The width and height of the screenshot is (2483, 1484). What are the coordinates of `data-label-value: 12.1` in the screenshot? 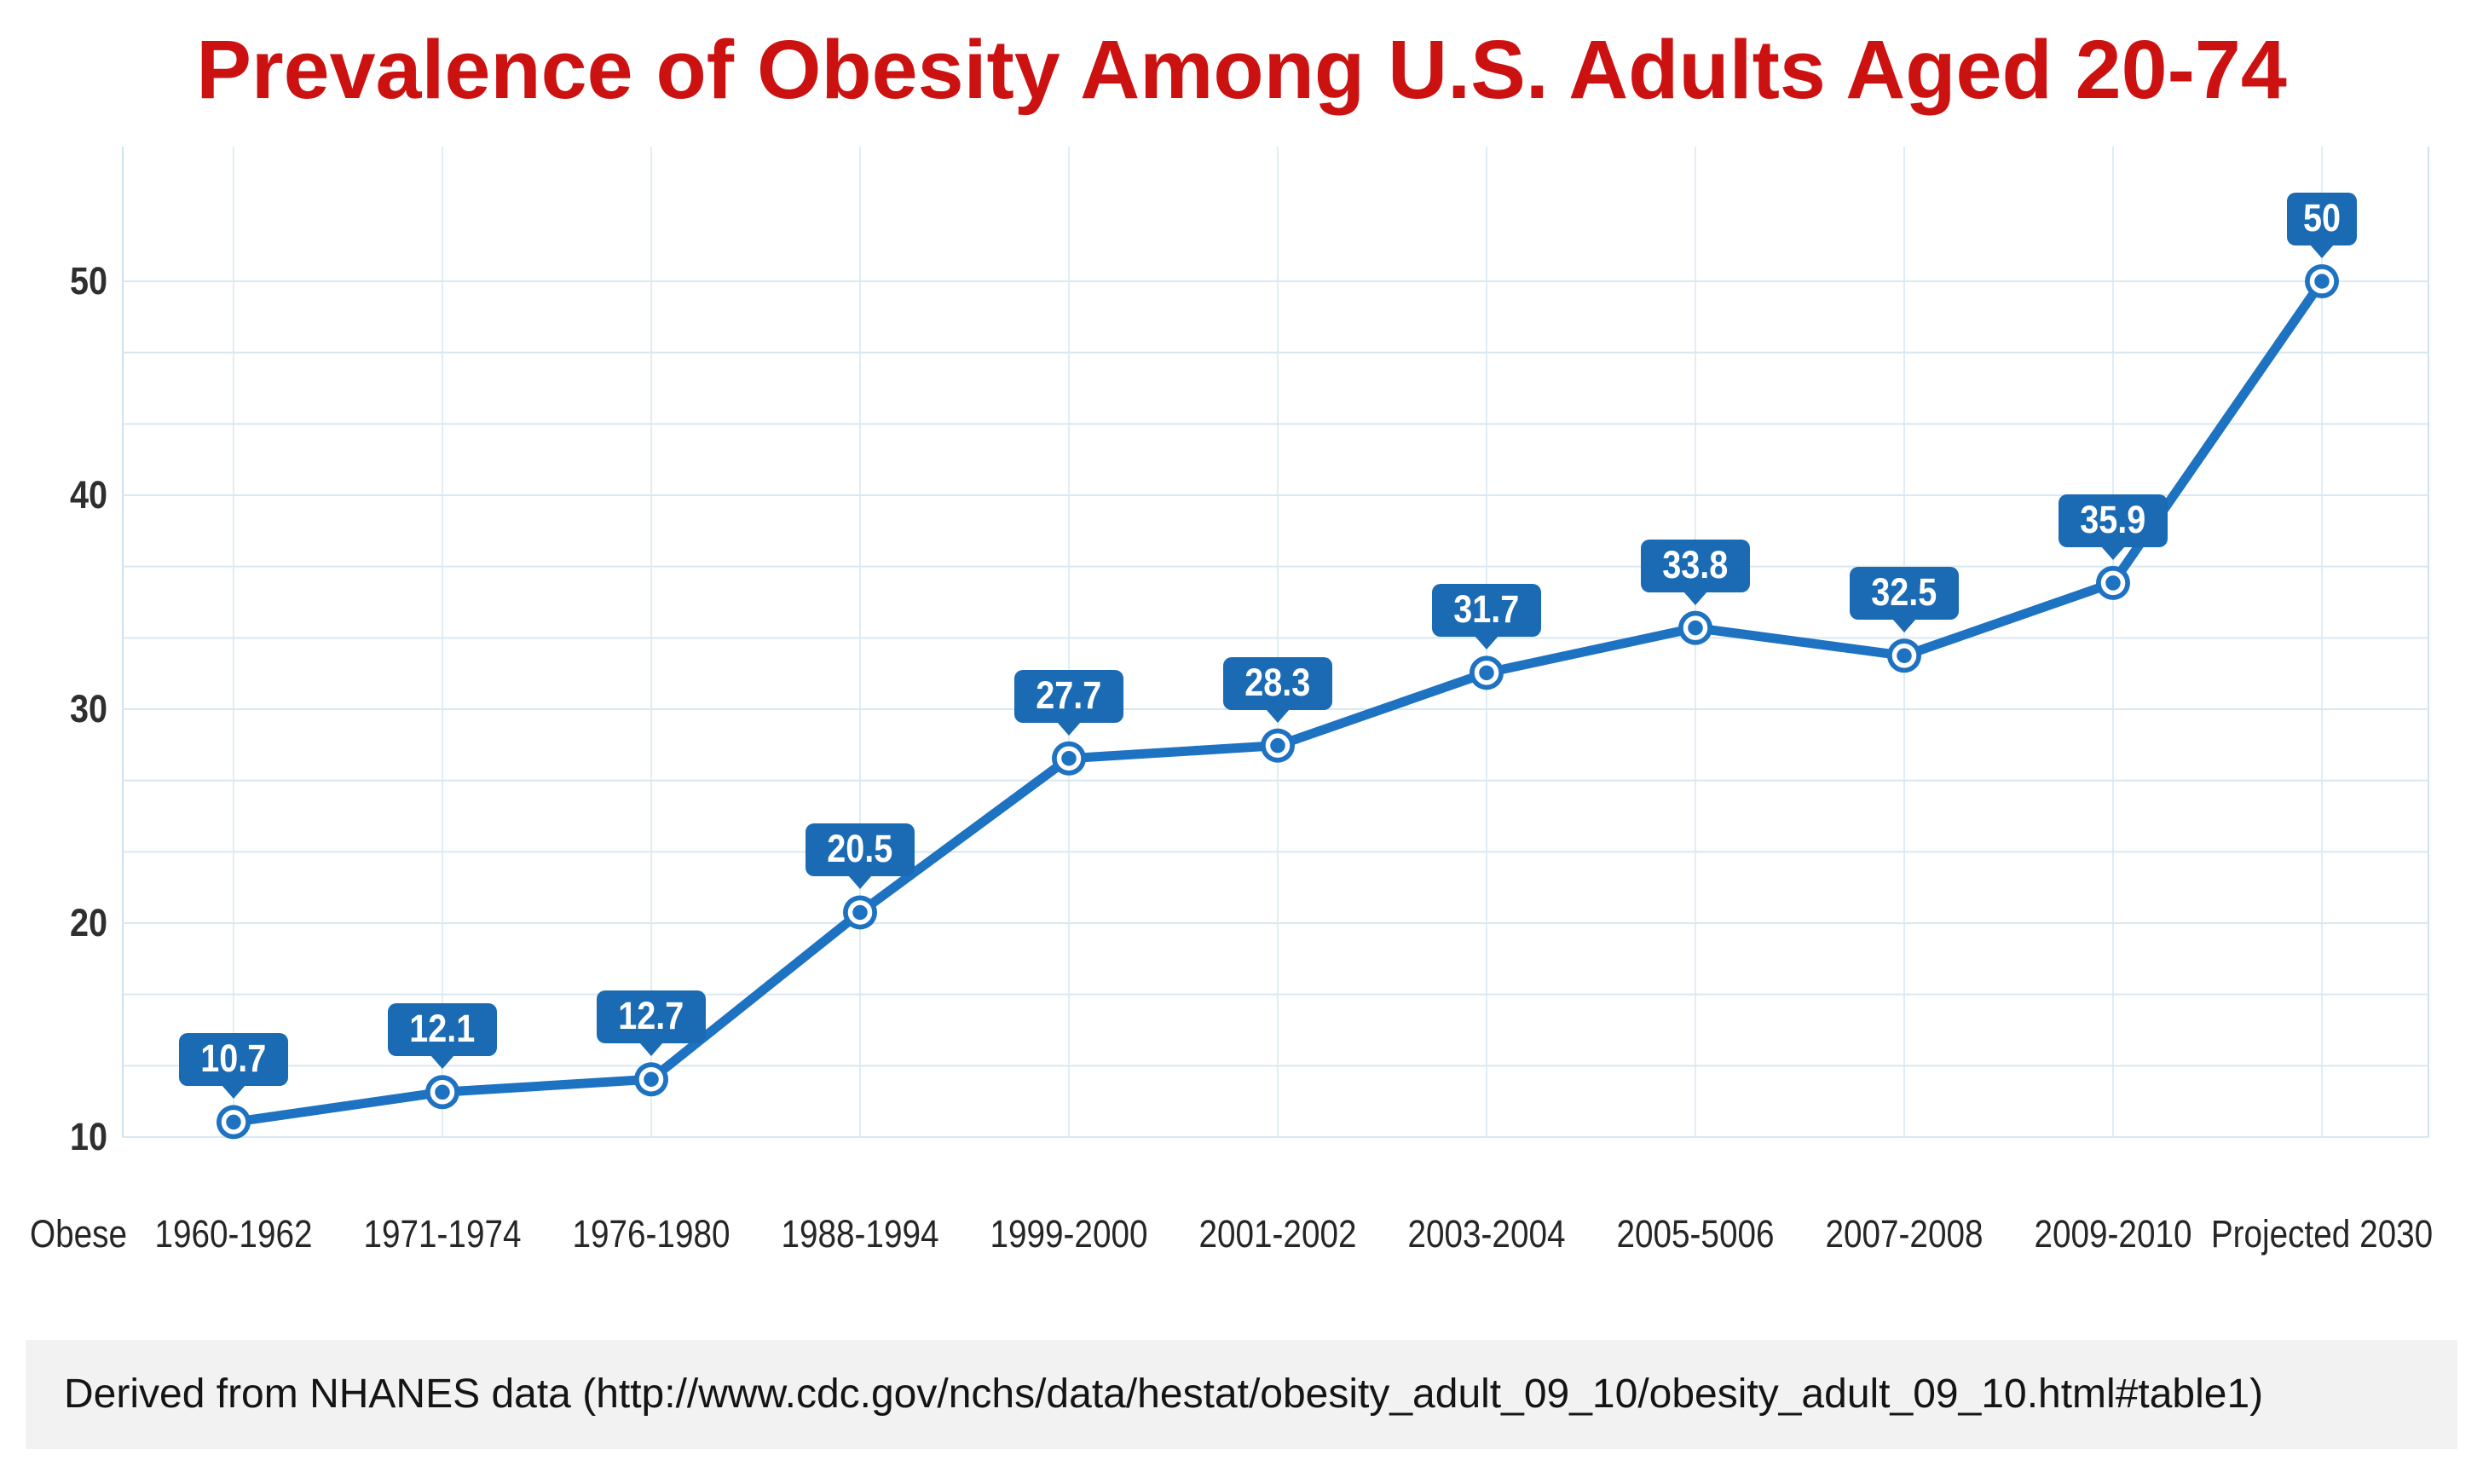 It's located at (442, 1029).